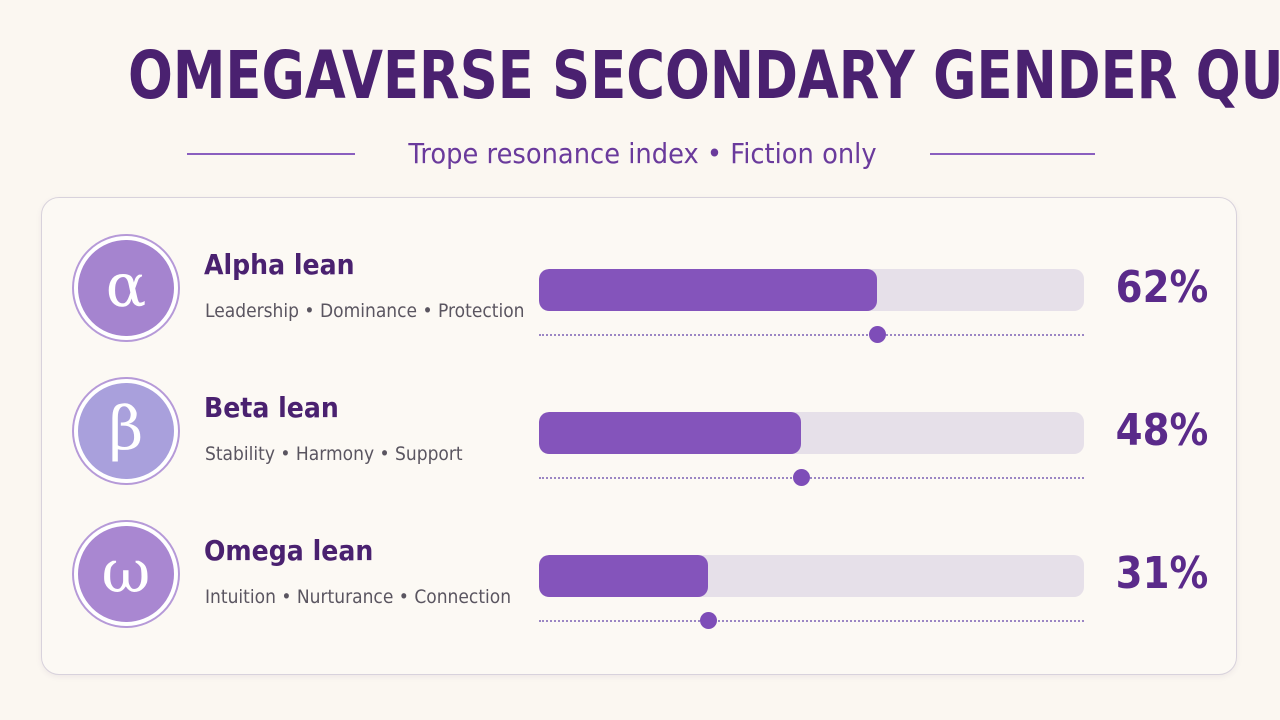 The height and width of the screenshot is (720, 1280). I want to click on alpha-symbol: α, so click(126, 286).